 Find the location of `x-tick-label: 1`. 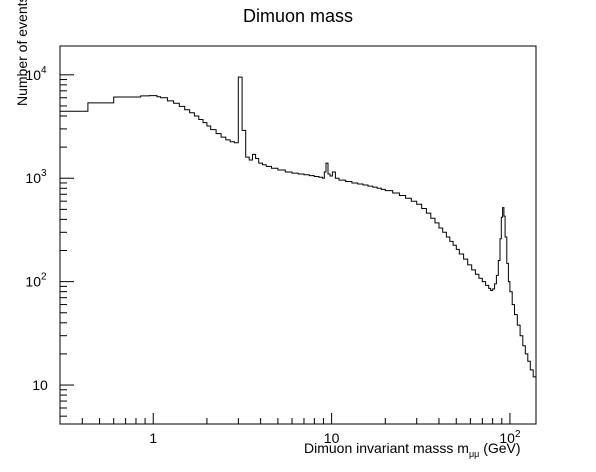

x-tick-label: 1 is located at coordinates (153, 438).